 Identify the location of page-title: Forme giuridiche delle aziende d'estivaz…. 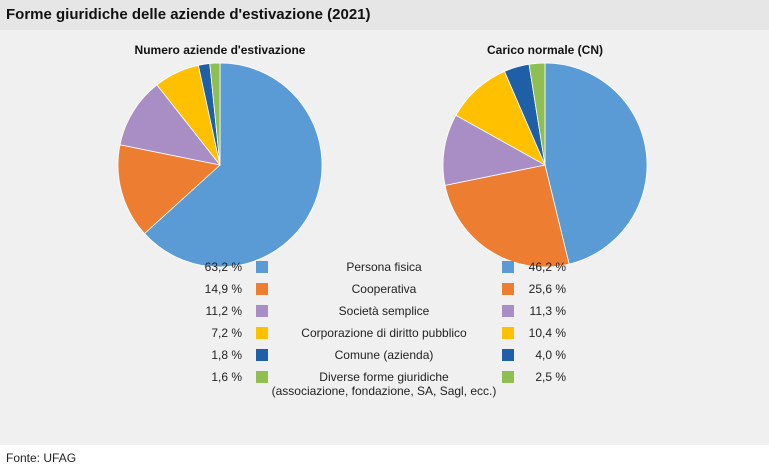
(188, 14).